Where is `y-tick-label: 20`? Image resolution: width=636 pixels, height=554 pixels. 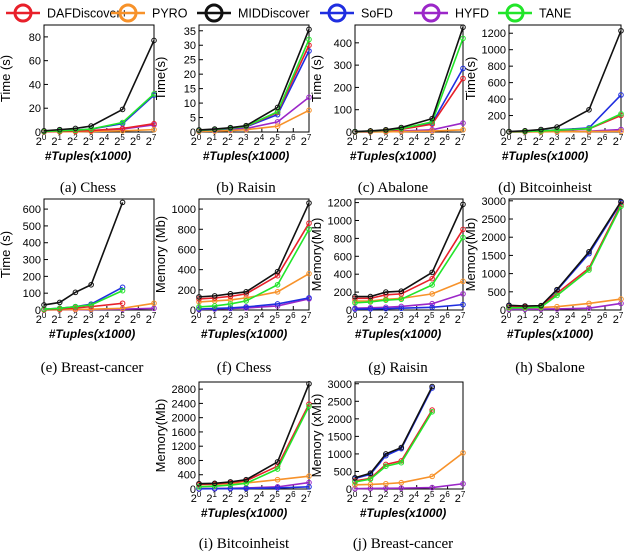
y-tick-label: 20 is located at coordinates (35, 109).